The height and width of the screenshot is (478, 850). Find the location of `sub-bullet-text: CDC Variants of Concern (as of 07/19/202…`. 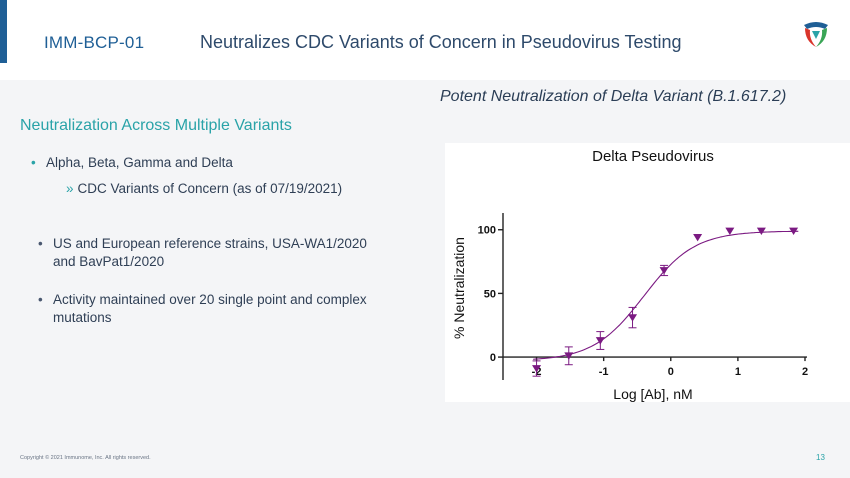

sub-bullet-text: CDC Variants of Concern (as of 07/19/202… is located at coordinates (210, 188).